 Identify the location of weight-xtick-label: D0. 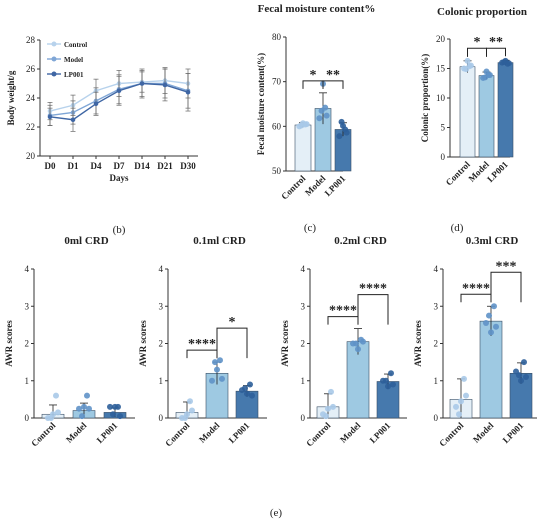
(50, 166).